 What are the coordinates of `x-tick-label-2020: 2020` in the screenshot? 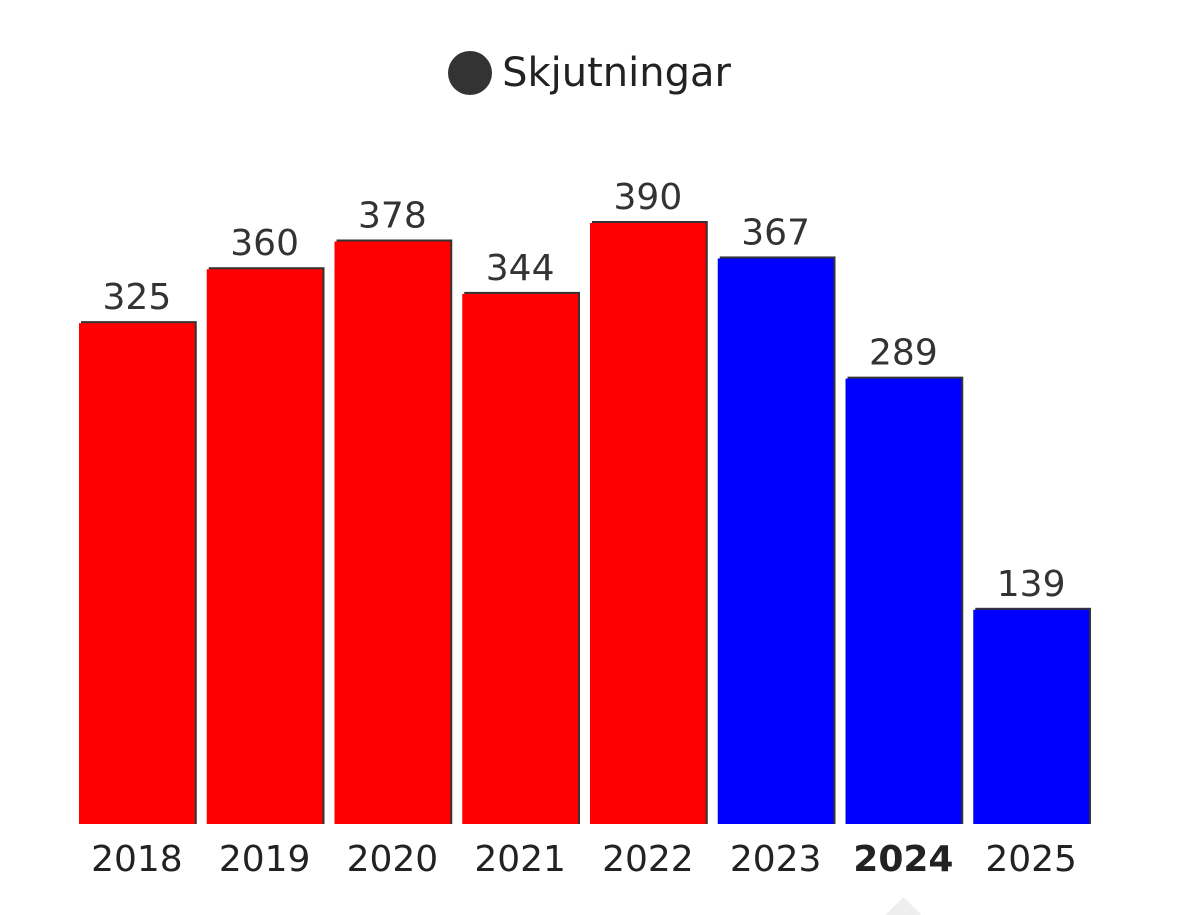 It's located at (393, 859).